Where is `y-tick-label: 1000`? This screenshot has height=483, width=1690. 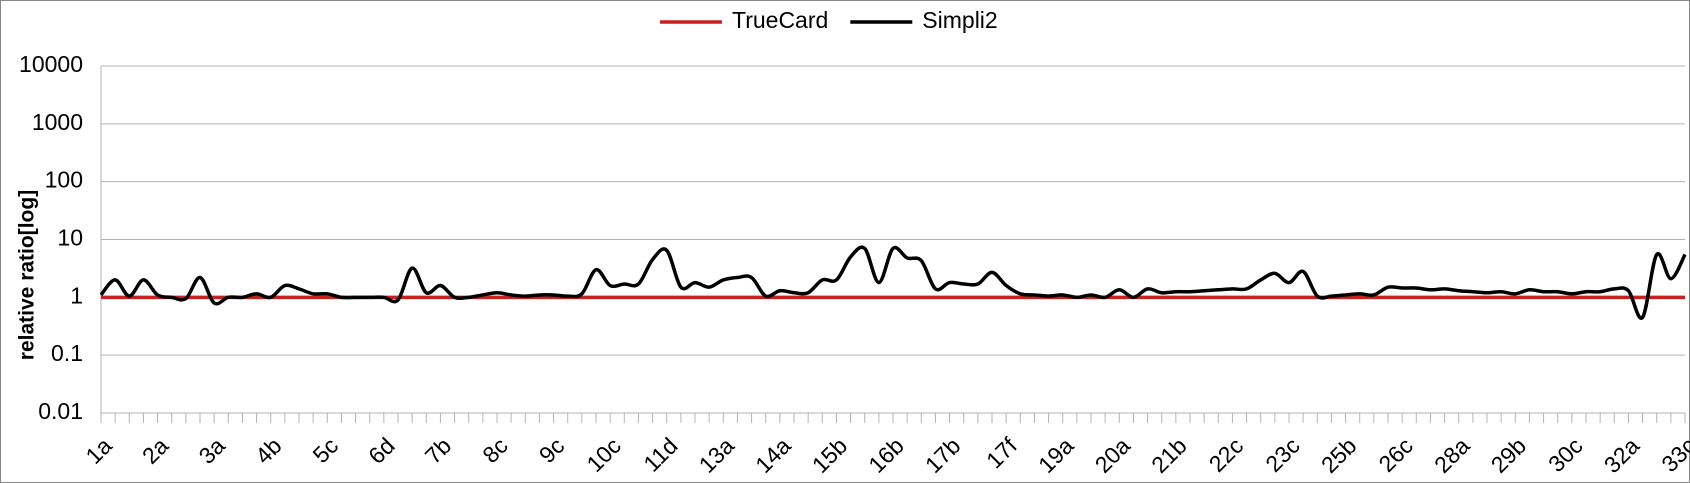
y-tick-label: 1000 is located at coordinates (57, 122).